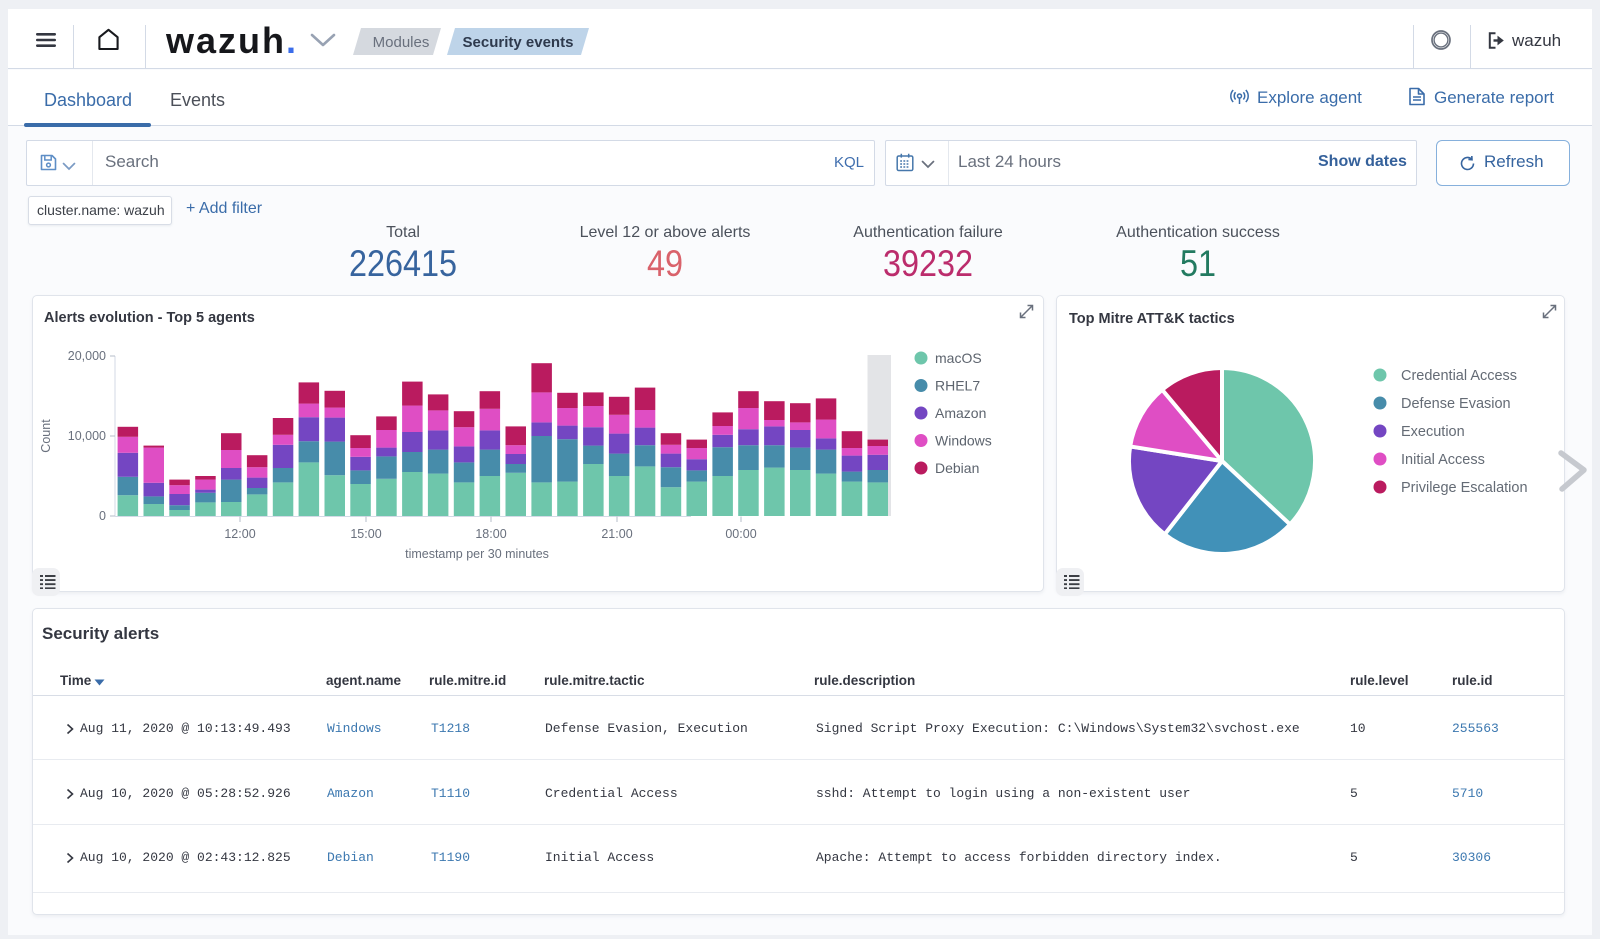 This screenshot has width=1600, height=939. What do you see at coordinates (518, 42) in the screenshot?
I see `svg-text: Security events` at bounding box center [518, 42].